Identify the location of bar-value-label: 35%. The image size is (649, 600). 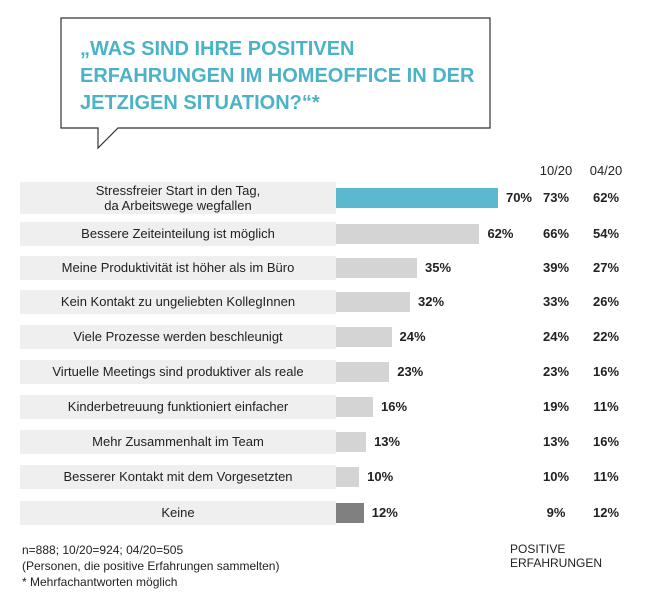
(438, 267).